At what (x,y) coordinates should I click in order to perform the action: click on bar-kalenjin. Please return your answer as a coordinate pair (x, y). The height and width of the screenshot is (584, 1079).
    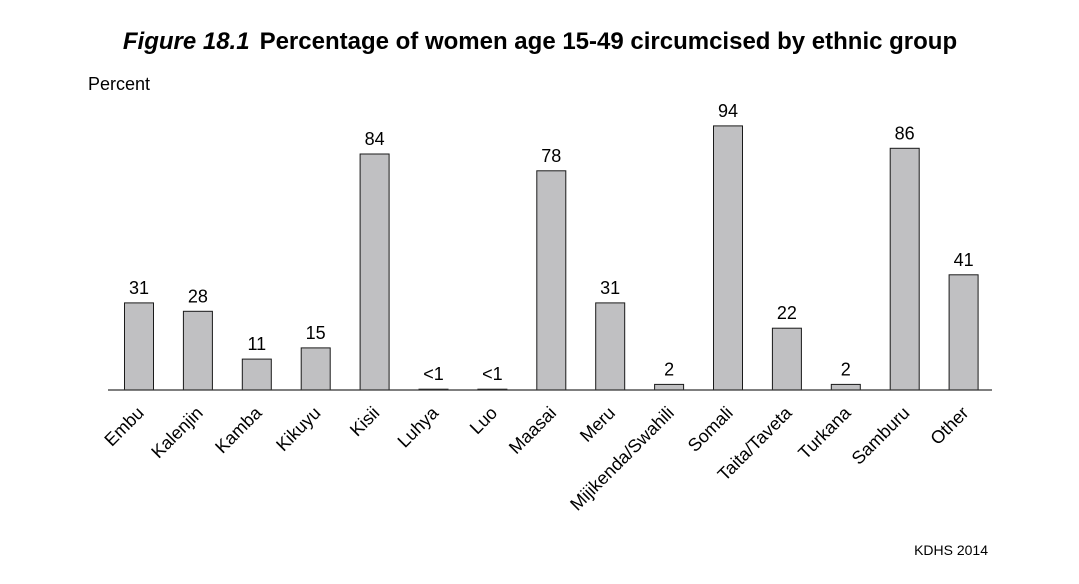
    Looking at the image, I should click on (197, 350).